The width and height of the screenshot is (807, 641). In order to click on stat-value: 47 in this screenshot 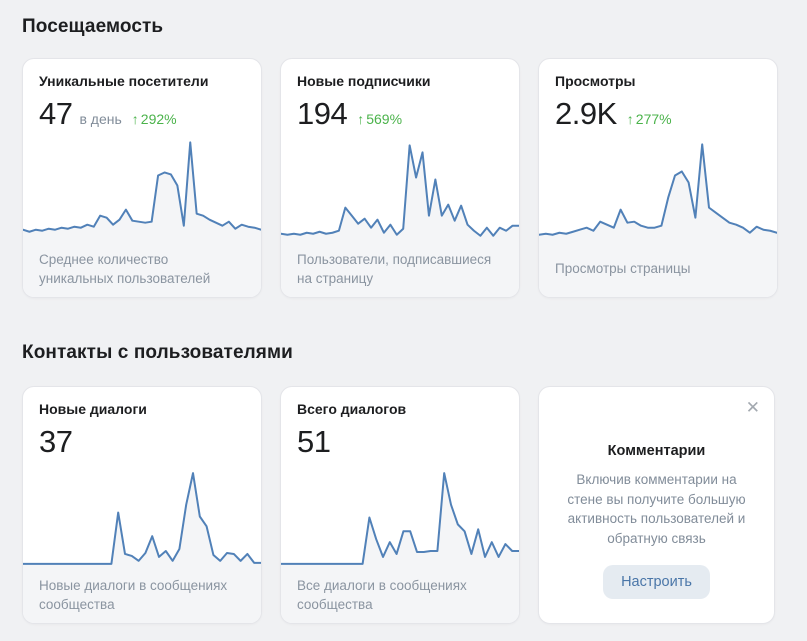, I will do `click(56, 113)`.